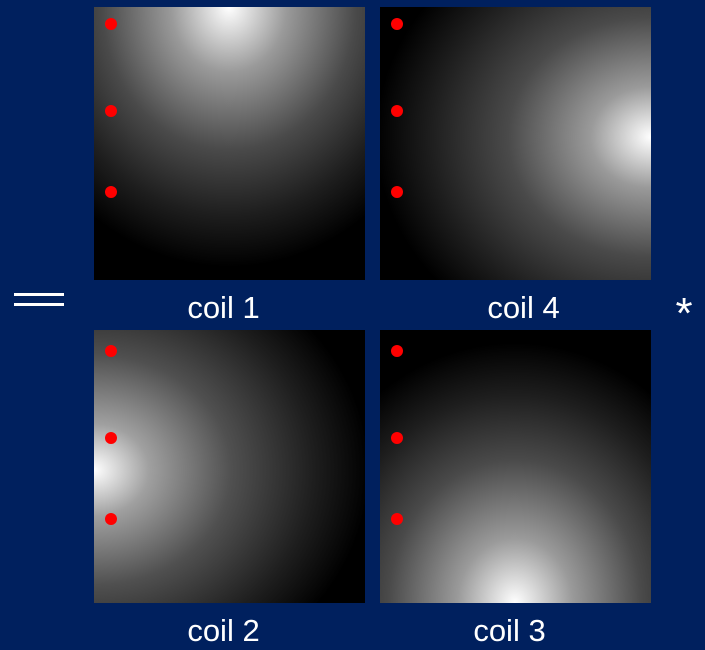  What do you see at coordinates (39, 299) in the screenshot?
I see `equals-sign` at bounding box center [39, 299].